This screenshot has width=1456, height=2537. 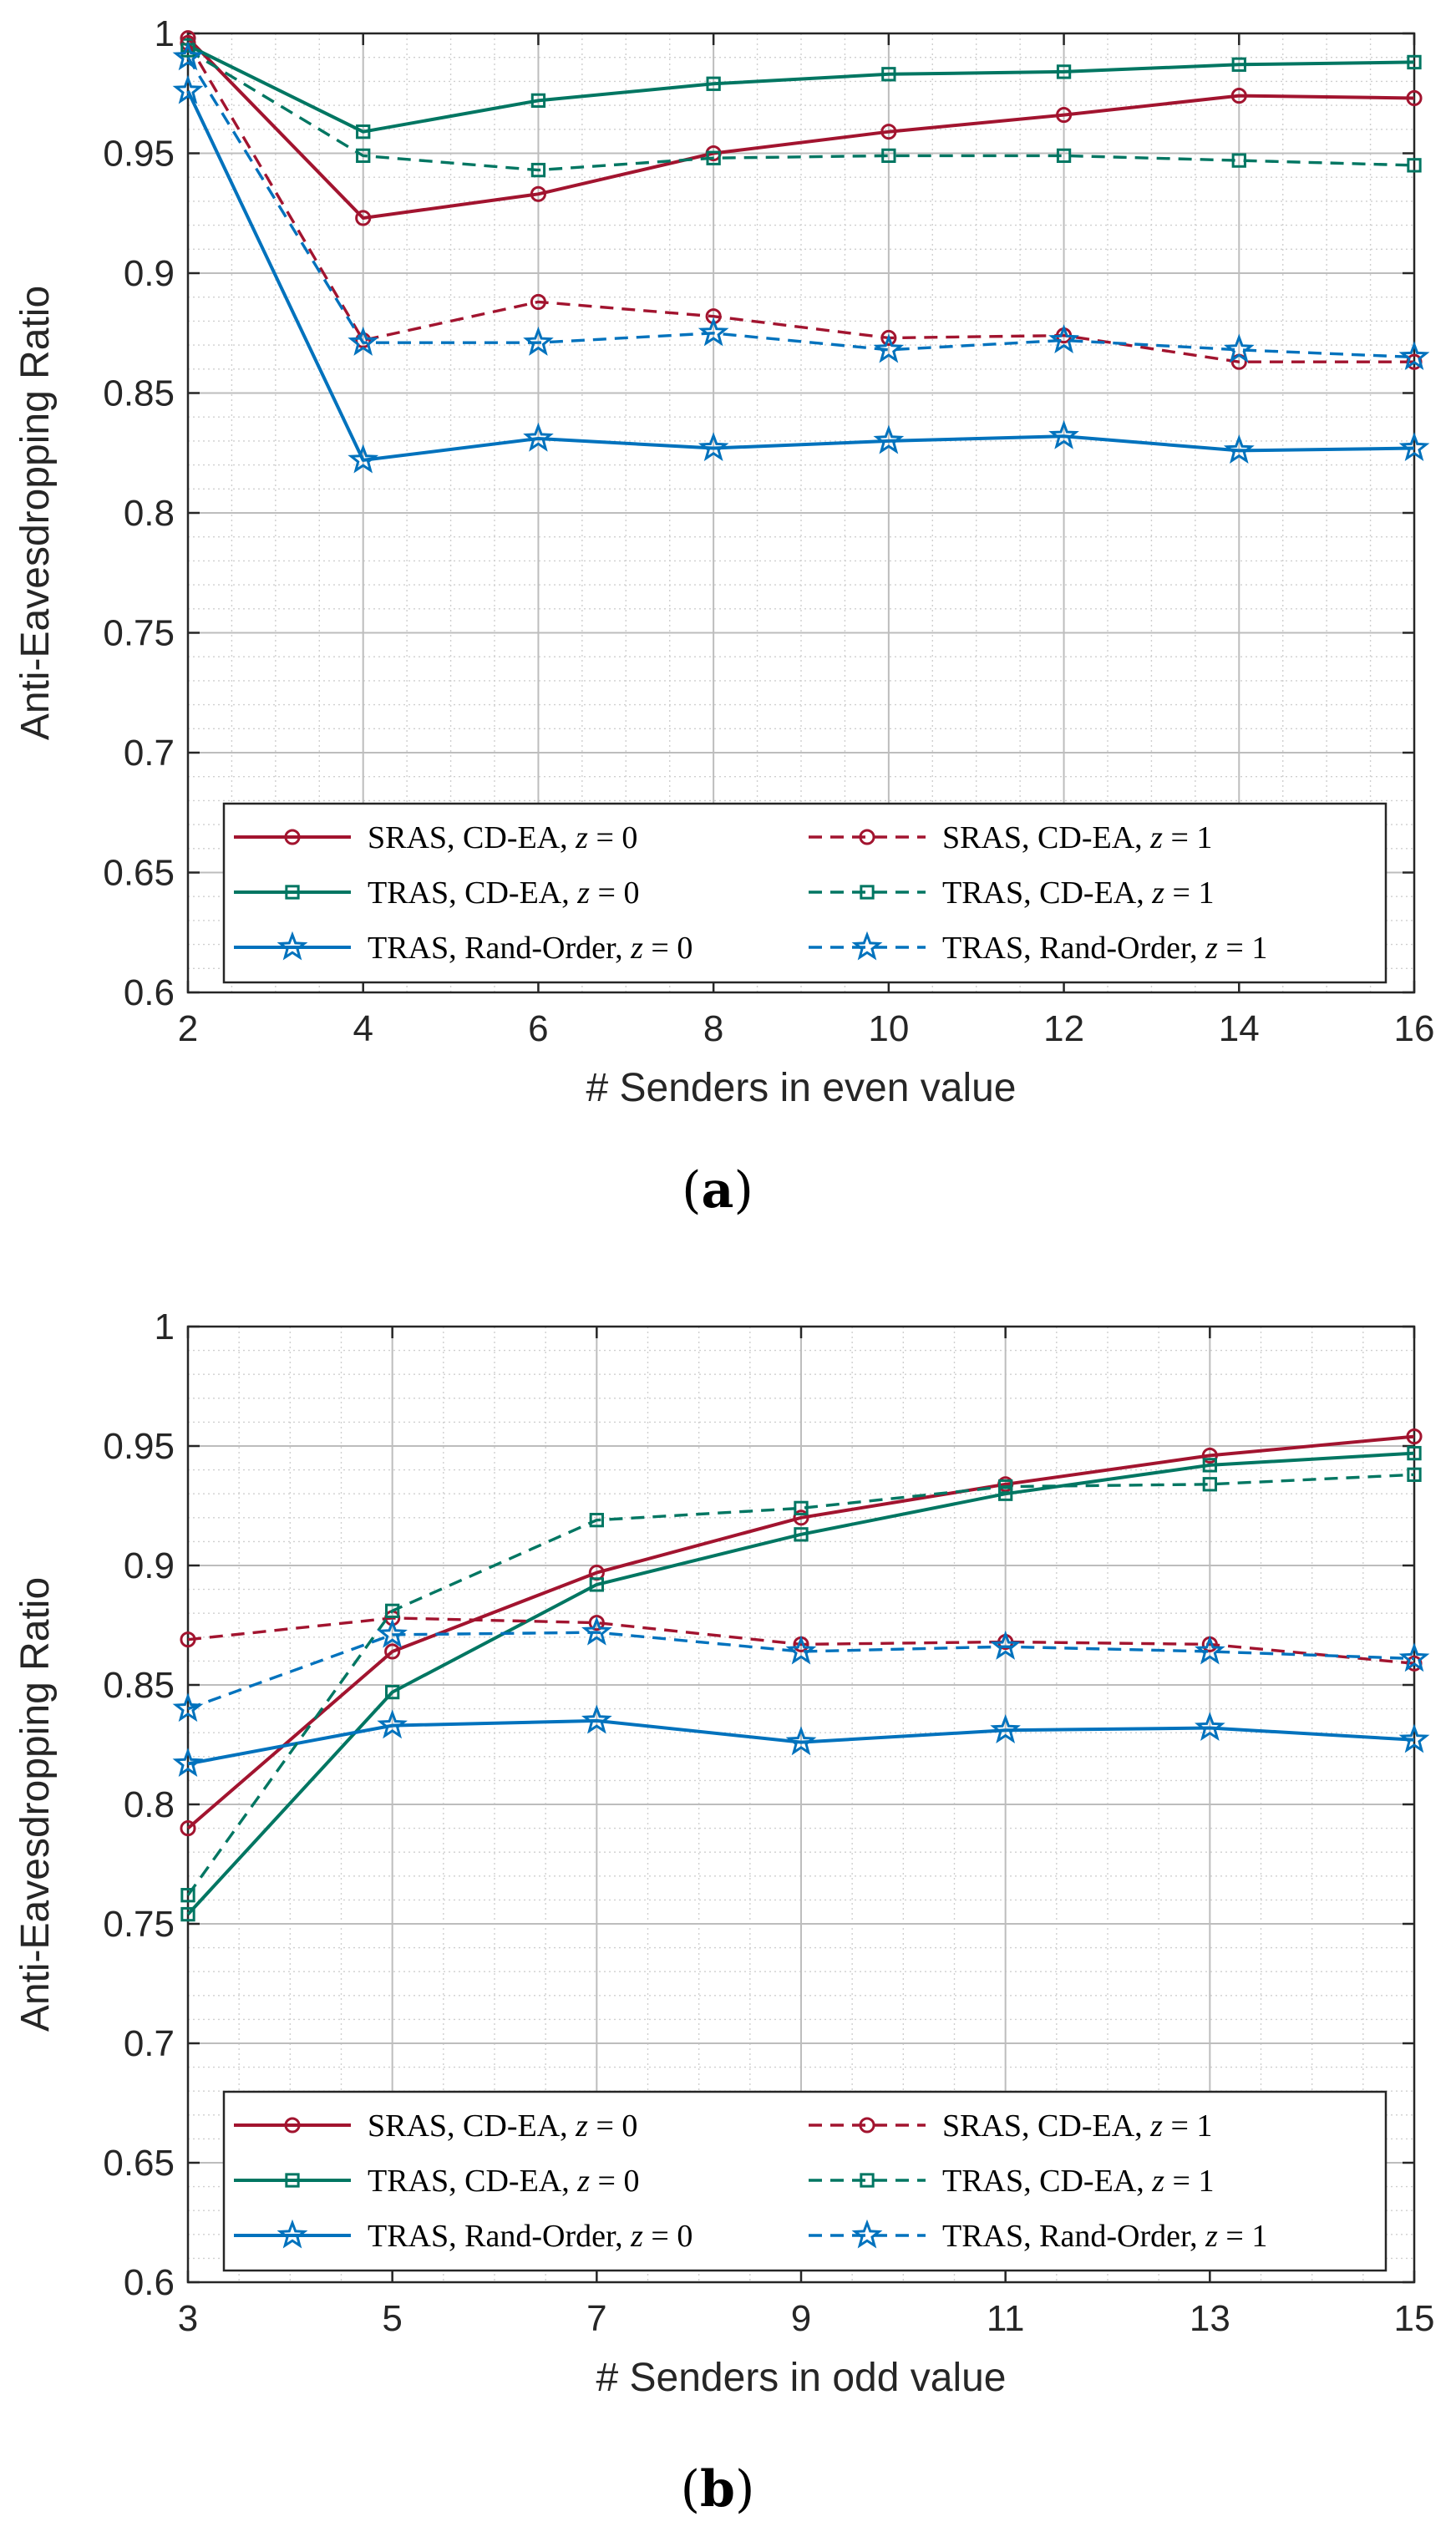 What do you see at coordinates (188, 1028) in the screenshot?
I see `x-tick-label: 2` at bounding box center [188, 1028].